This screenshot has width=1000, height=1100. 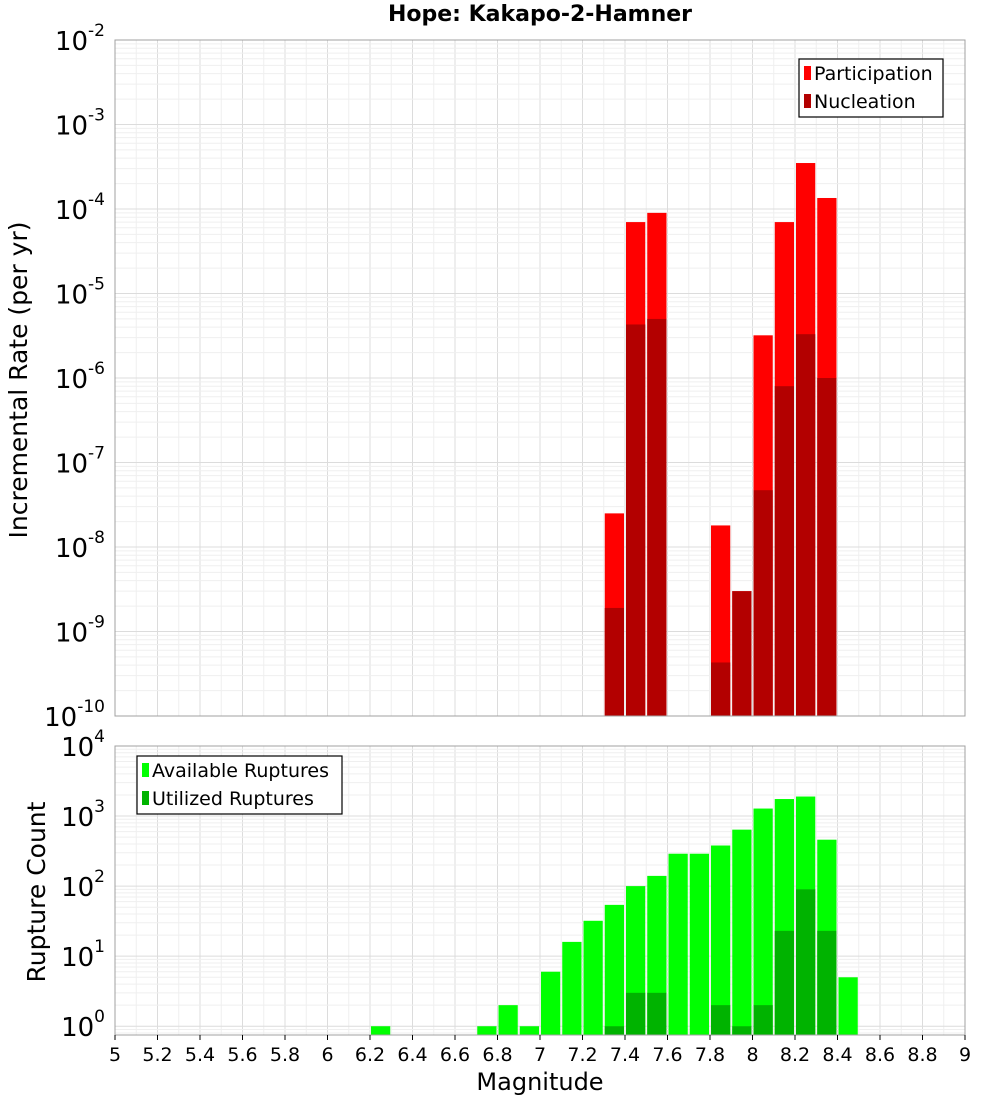 I want to click on y-tick-label: 10⁻⁵, so click(x=80, y=293).